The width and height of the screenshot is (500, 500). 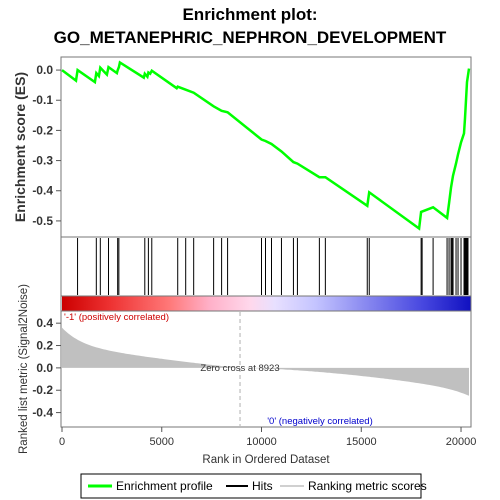 I want to click on metric-tick-label: 0.0, so click(x=44, y=368).